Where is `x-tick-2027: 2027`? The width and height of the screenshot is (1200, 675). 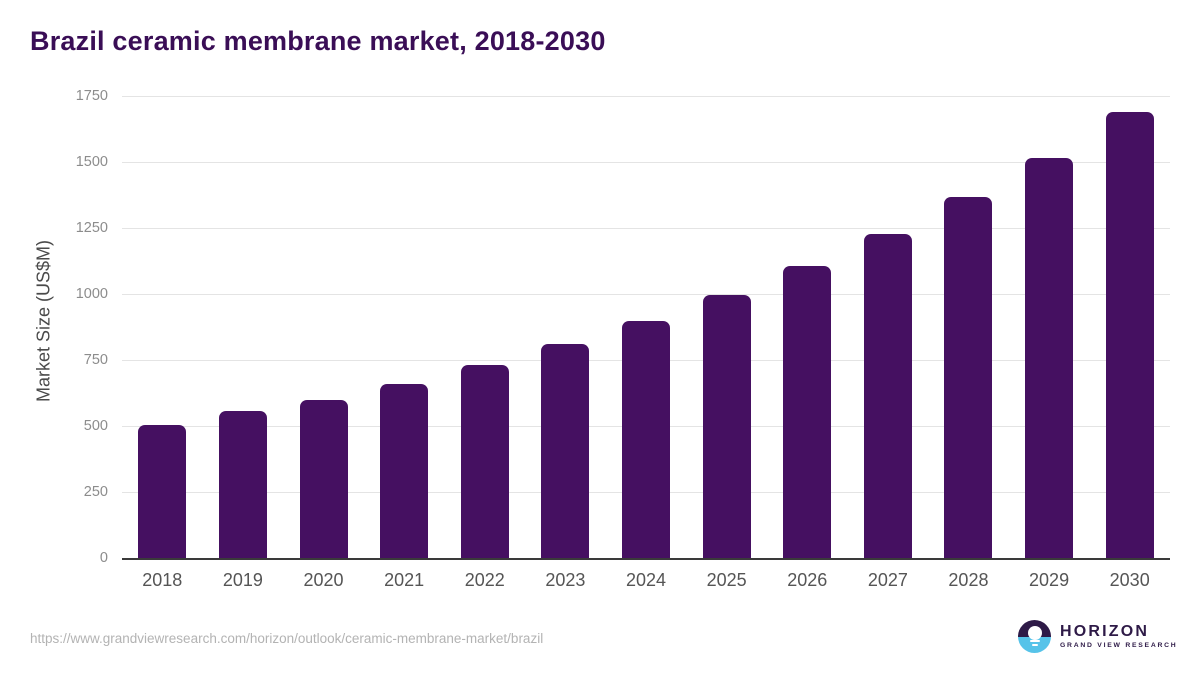 x-tick-2027: 2027 is located at coordinates (887, 580).